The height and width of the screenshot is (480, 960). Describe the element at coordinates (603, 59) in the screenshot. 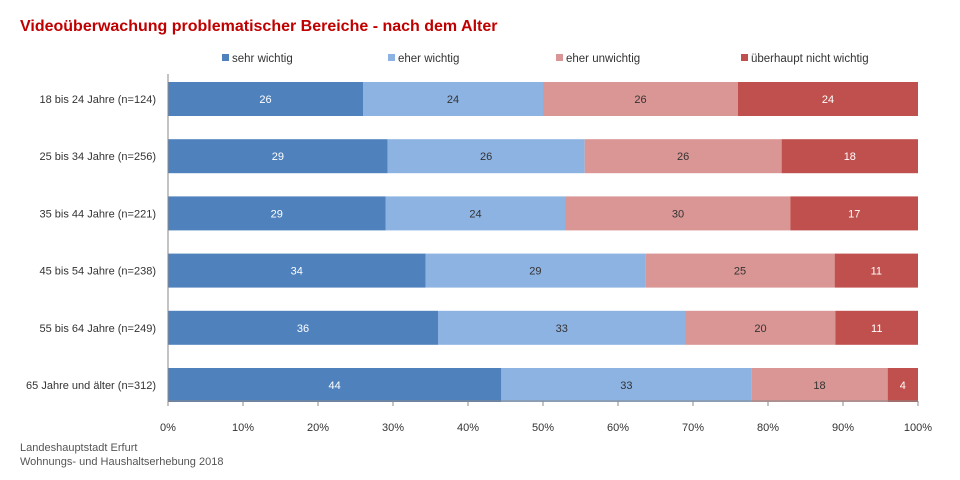

I see `legend-label: eher unwichtig` at that location.